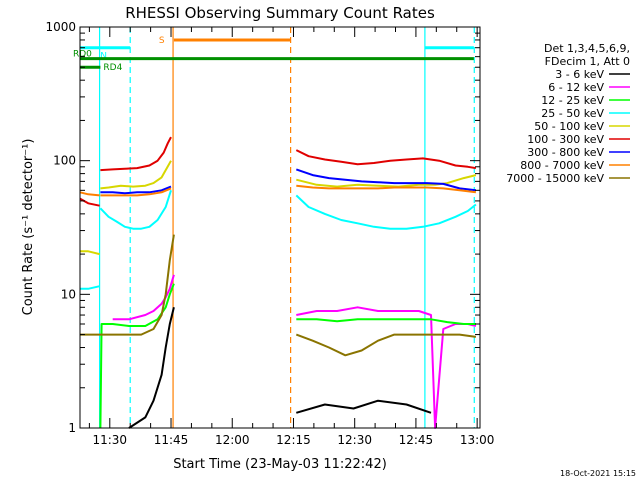 The image size is (640, 480). What do you see at coordinates (569, 126) in the screenshot?
I see `legend-entry-label-4: 50 - 100 keV` at bounding box center [569, 126].